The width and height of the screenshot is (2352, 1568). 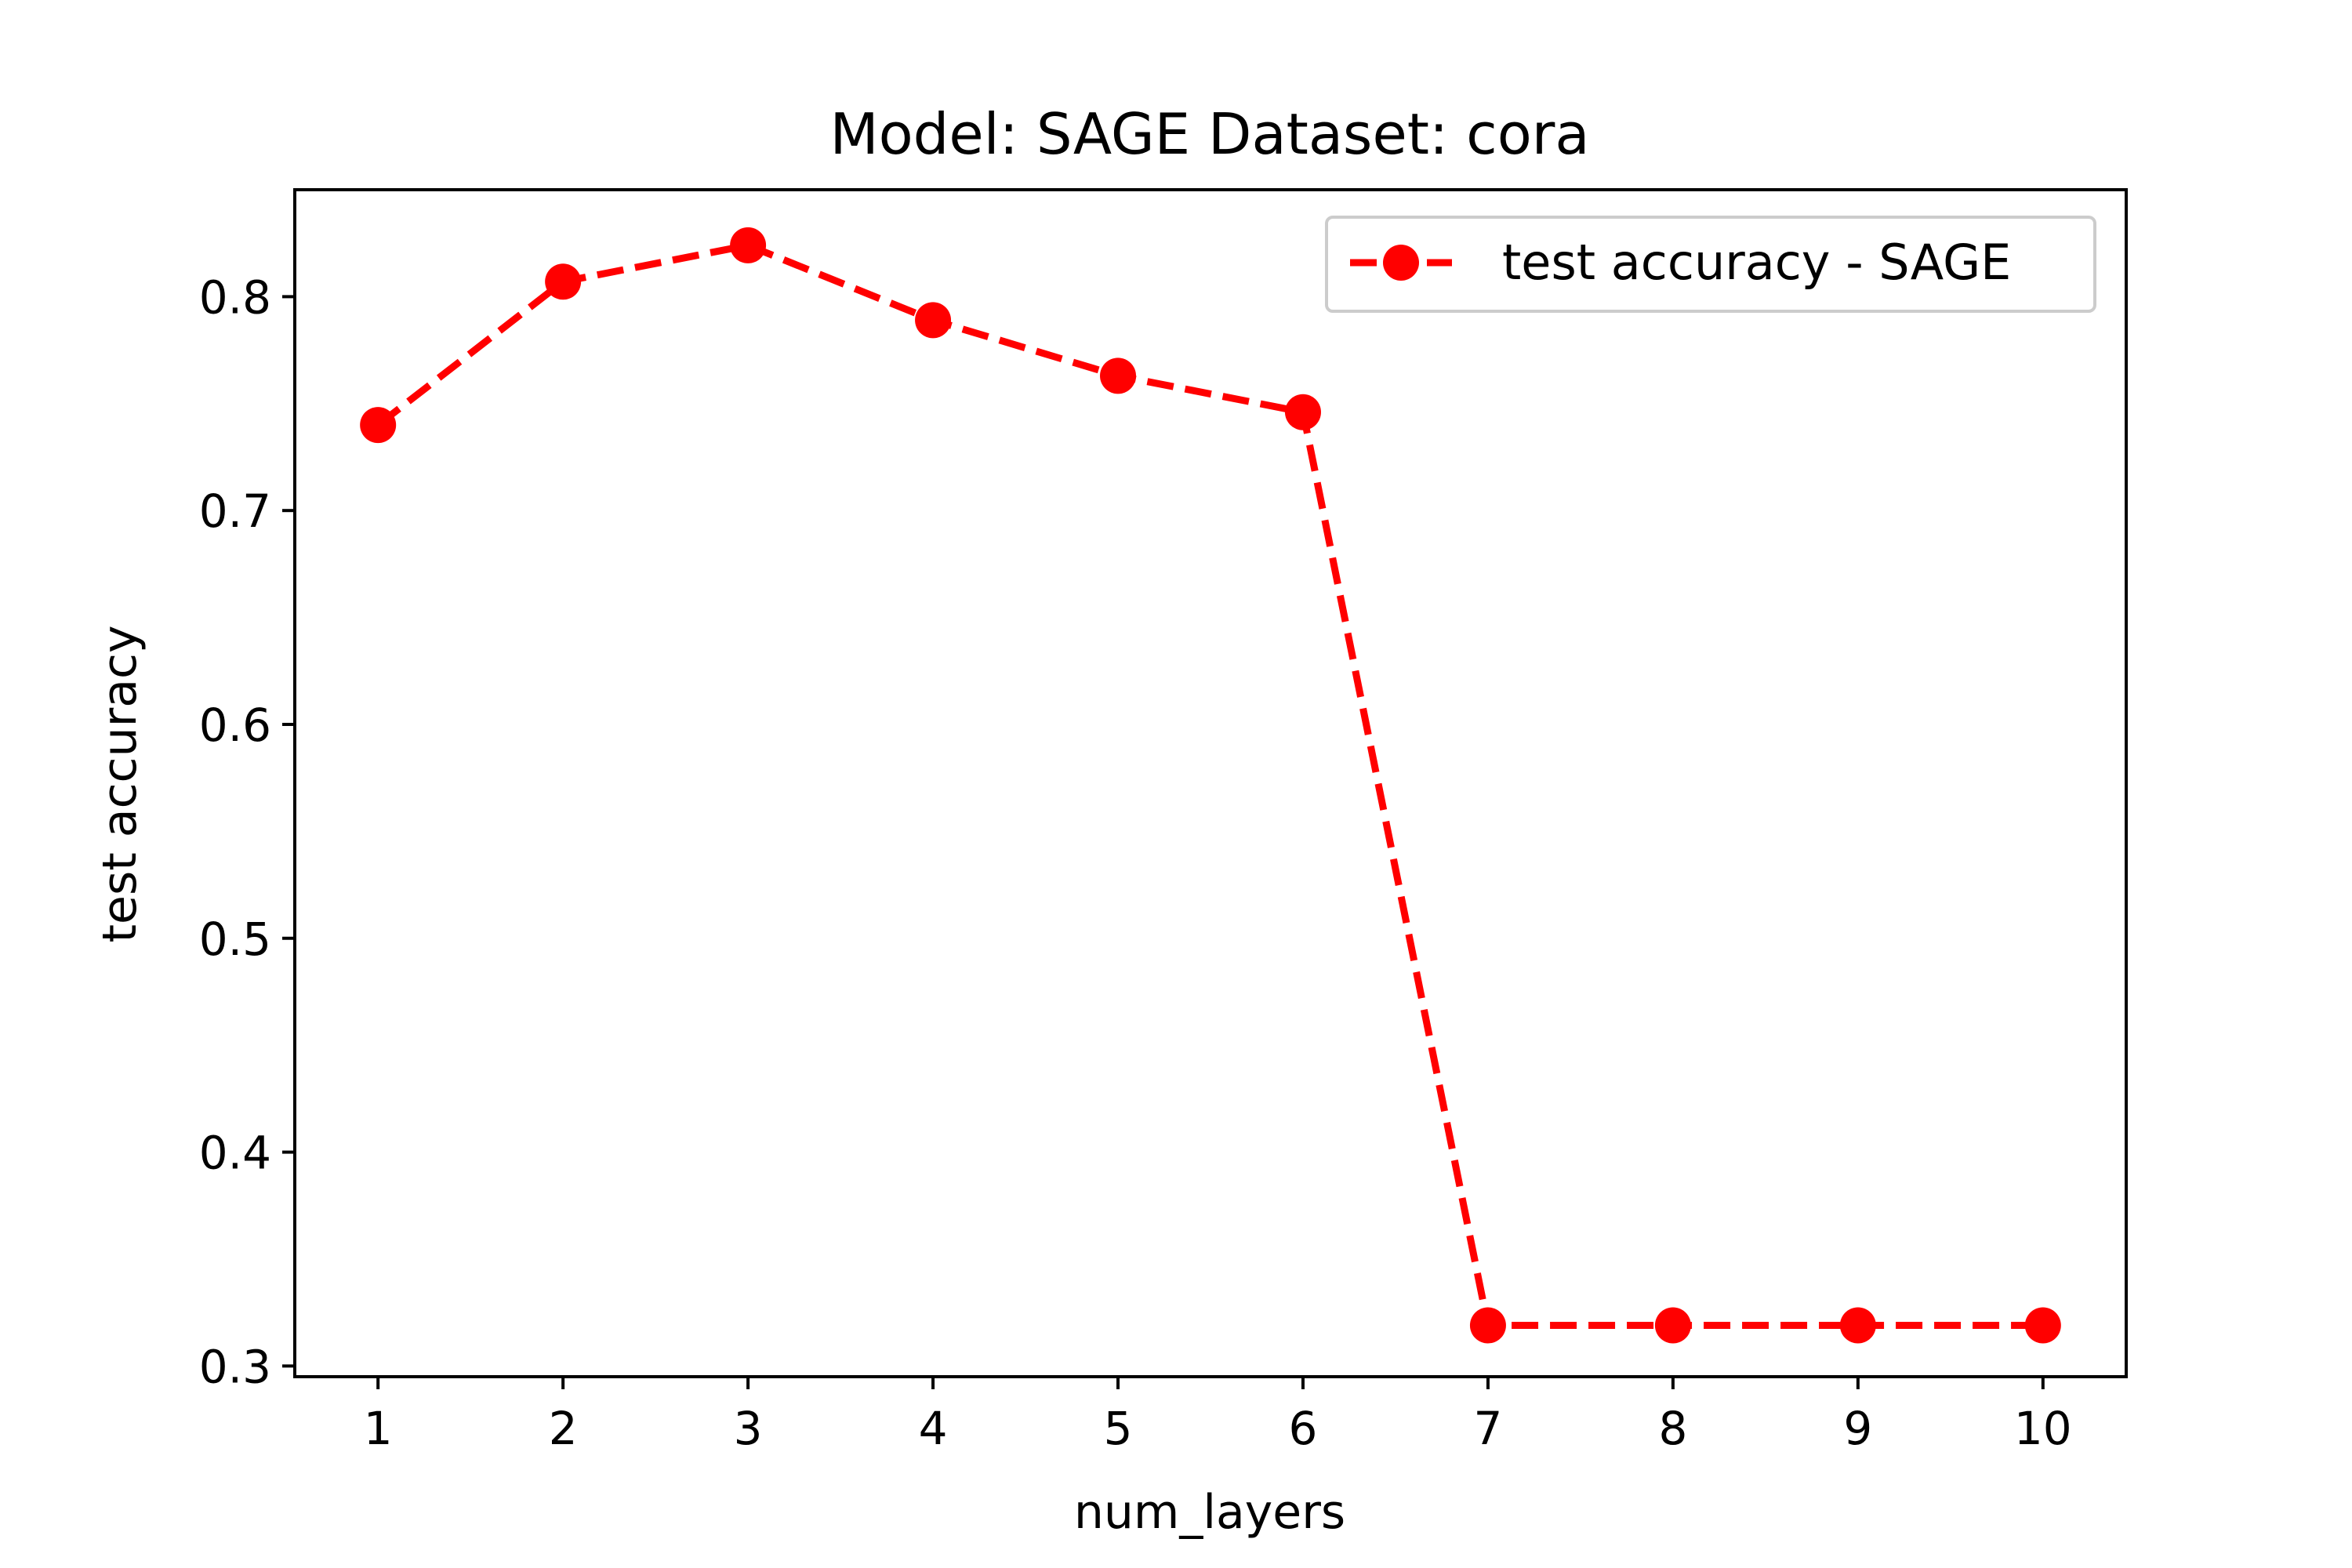 What do you see at coordinates (1756, 262) in the screenshot?
I see `legend-label: test accuracy - SAGE` at bounding box center [1756, 262].